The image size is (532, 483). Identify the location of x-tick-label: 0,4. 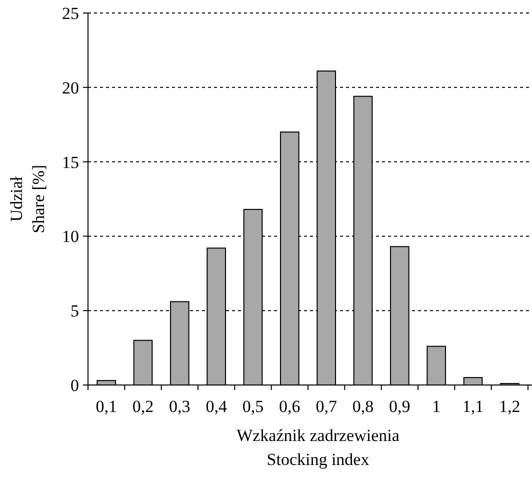
(217, 406).